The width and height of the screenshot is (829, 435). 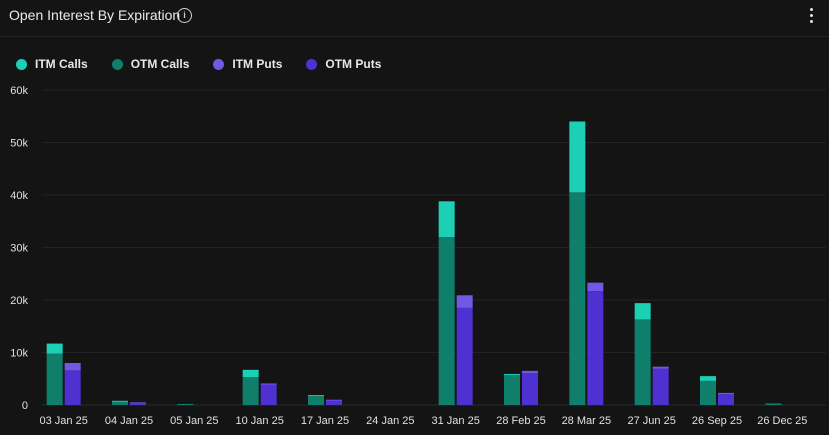 I want to click on y-tick-label: 60k, so click(x=19, y=91).